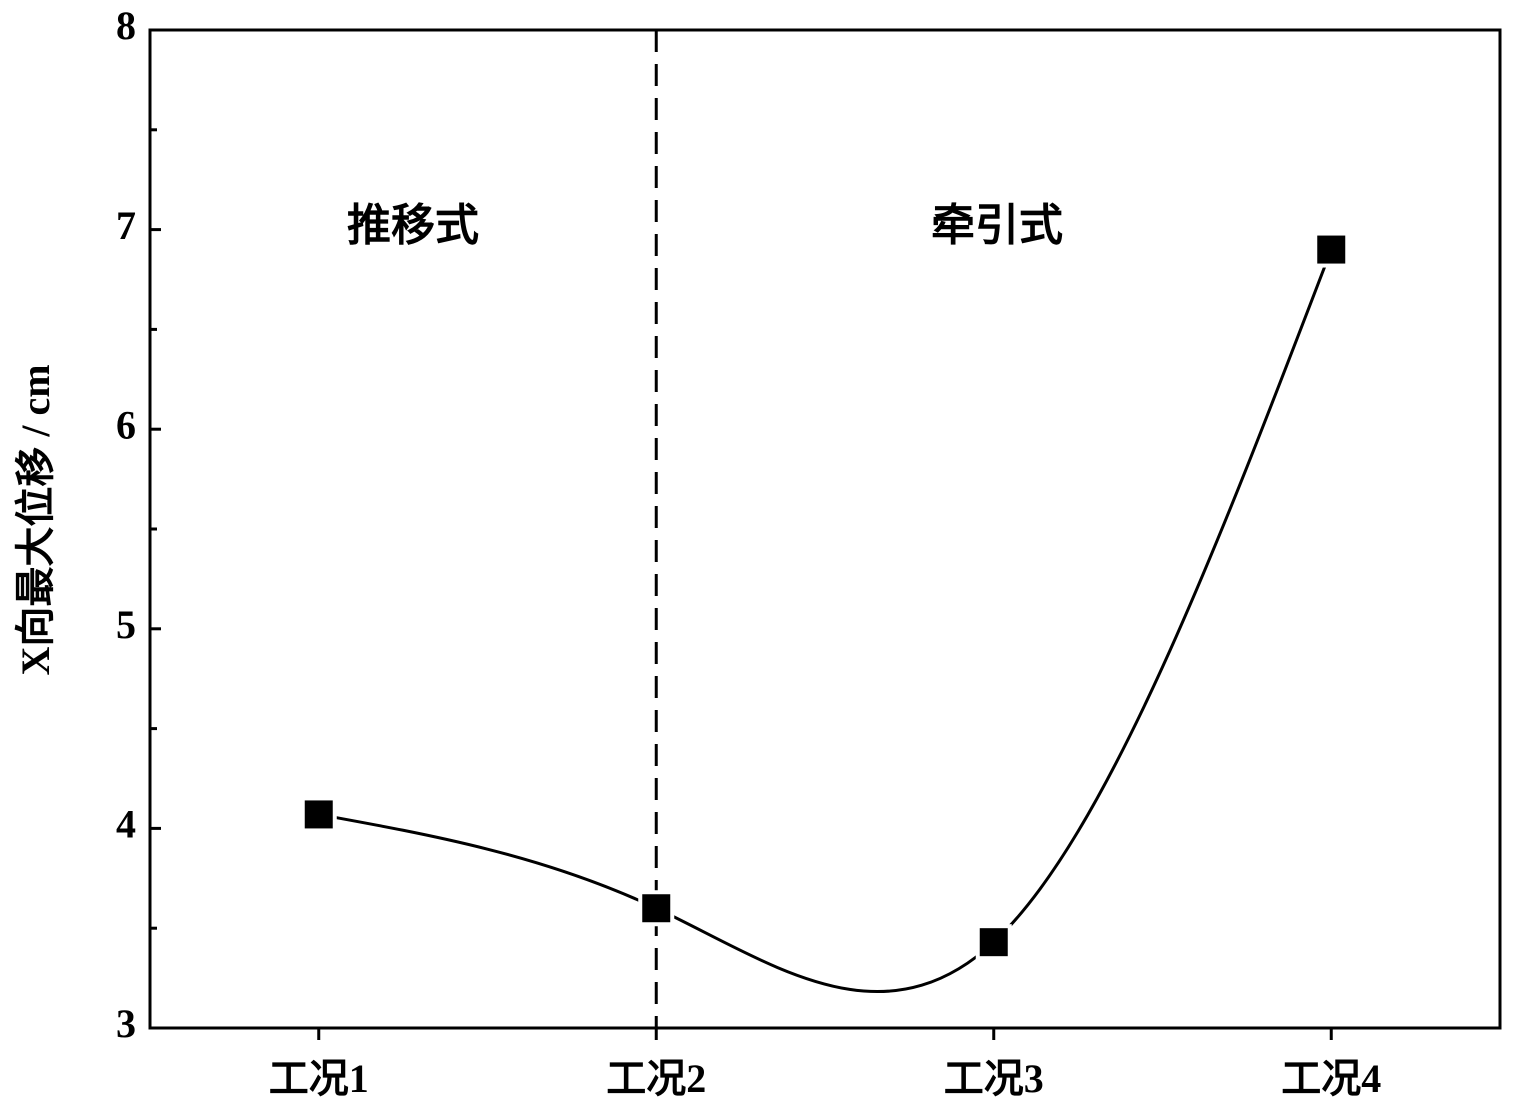 Image resolution: width=1514 pixels, height=1119 pixels. I want to click on y-tick-label: 3, so click(126, 1023).